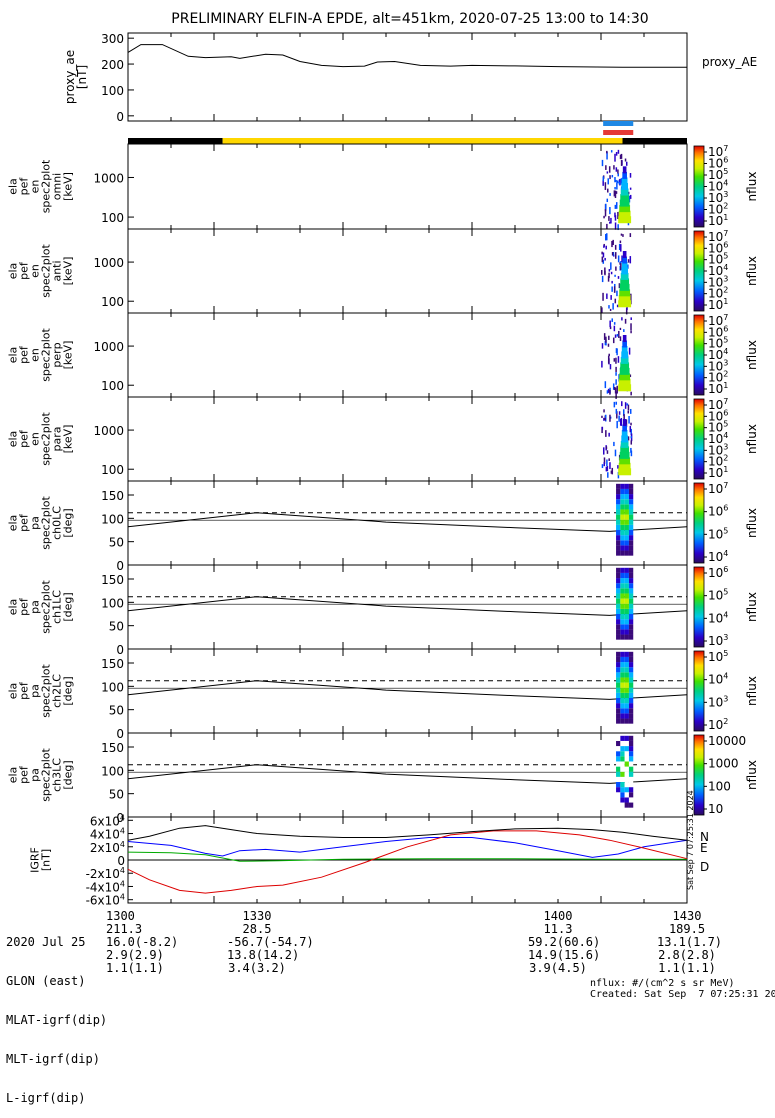 This screenshot has width=775, height=1118. What do you see at coordinates (699, 607) in the screenshot?
I see `pa-ch1-colorbar` at bounding box center [699, 607].